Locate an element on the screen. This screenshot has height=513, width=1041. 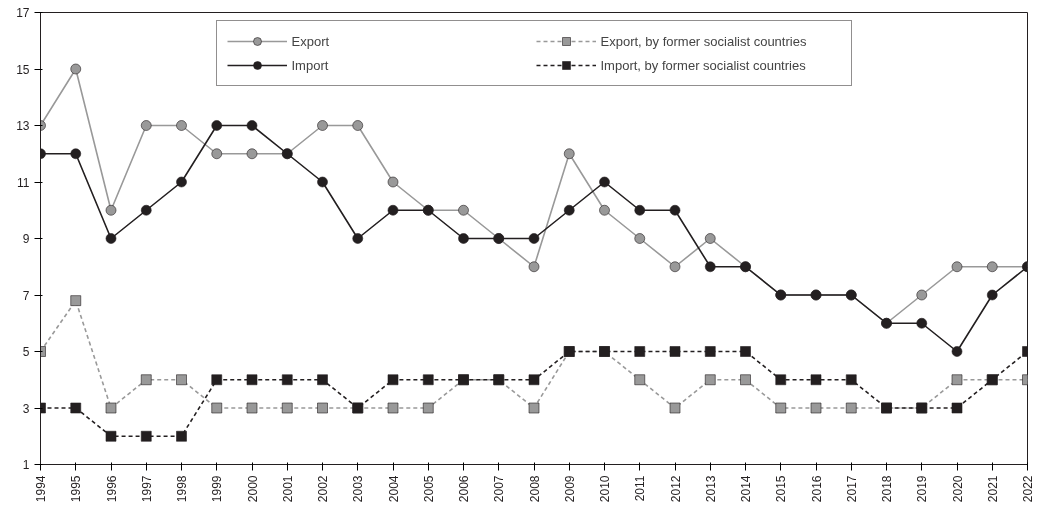
x-tick-label: 2011 is located at coordinates (640, 488).